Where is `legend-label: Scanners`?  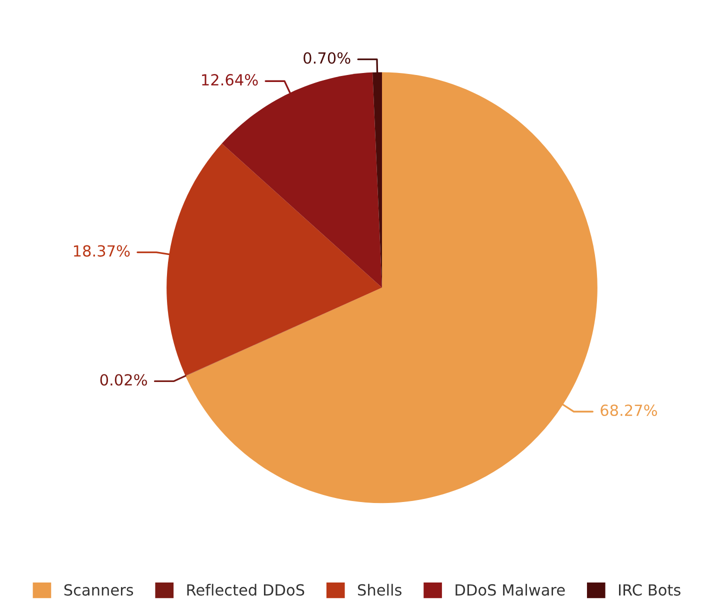 legend-label: Scanners is located at coordinates (99, 590).